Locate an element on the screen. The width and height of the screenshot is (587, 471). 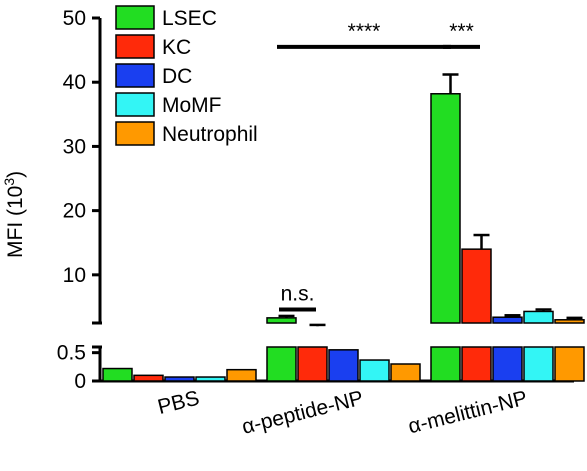
legend-label: MoMF is located at coordinates (192, 105).